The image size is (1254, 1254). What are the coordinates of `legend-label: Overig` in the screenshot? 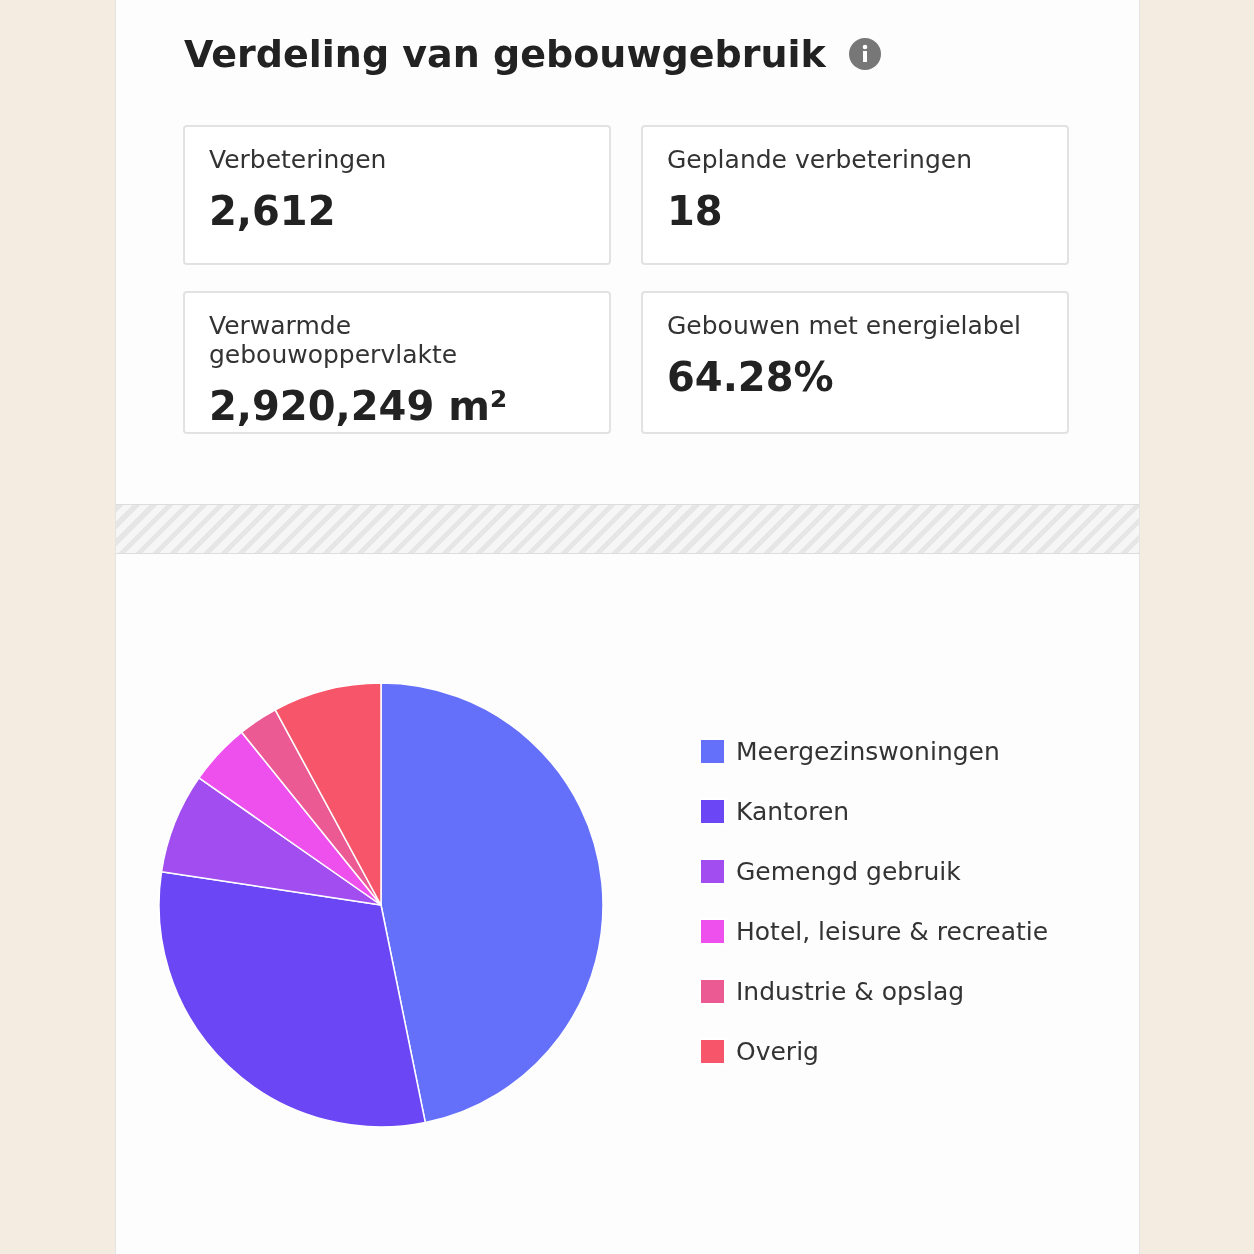 It's located at (777, 1051).